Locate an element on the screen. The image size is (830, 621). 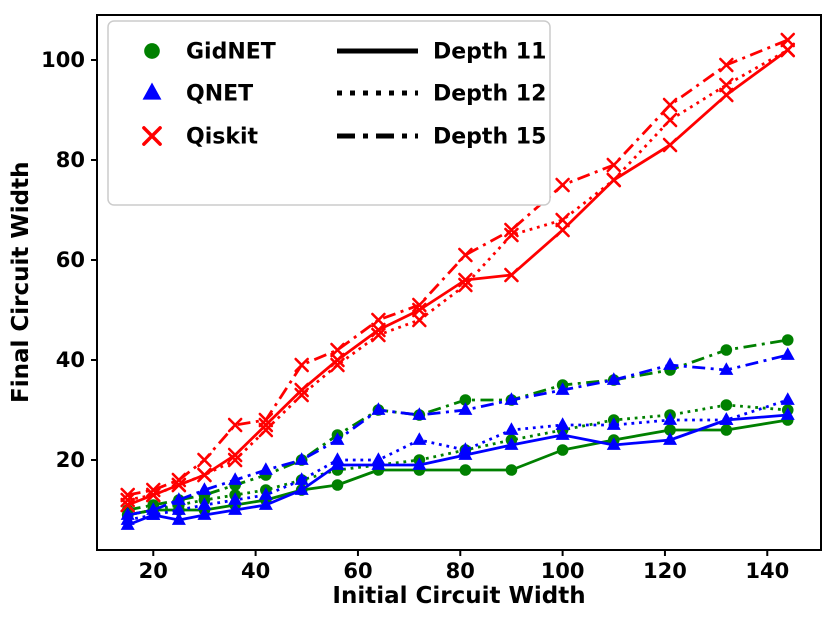
x-tick-label: 20 is located at coordinates (153, 571).